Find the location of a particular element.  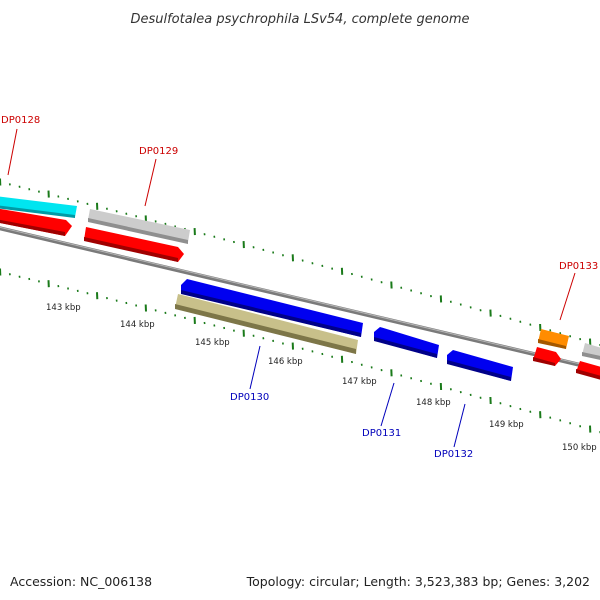

gene-feature-dp0132 is located at coordinates (480, 365).